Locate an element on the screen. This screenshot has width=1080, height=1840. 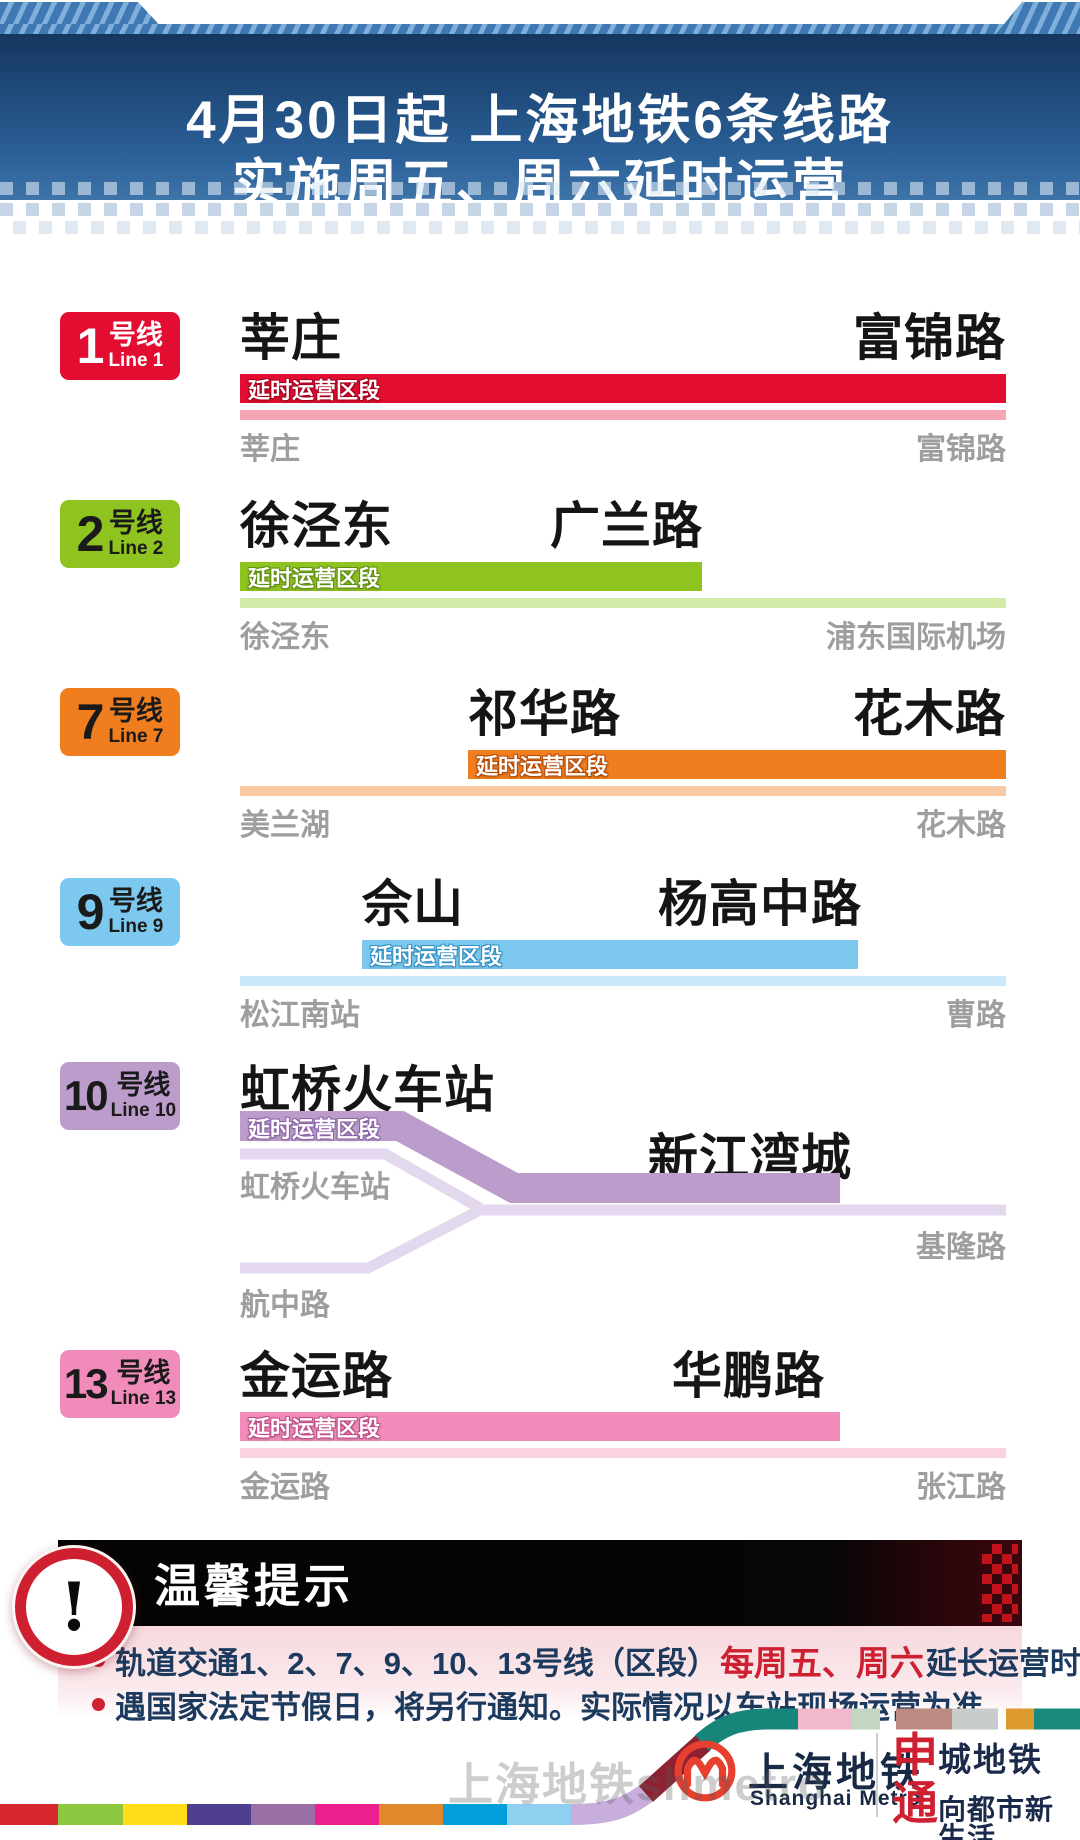
line-9-suffix: 号线 is located at coordinates (135, 901).